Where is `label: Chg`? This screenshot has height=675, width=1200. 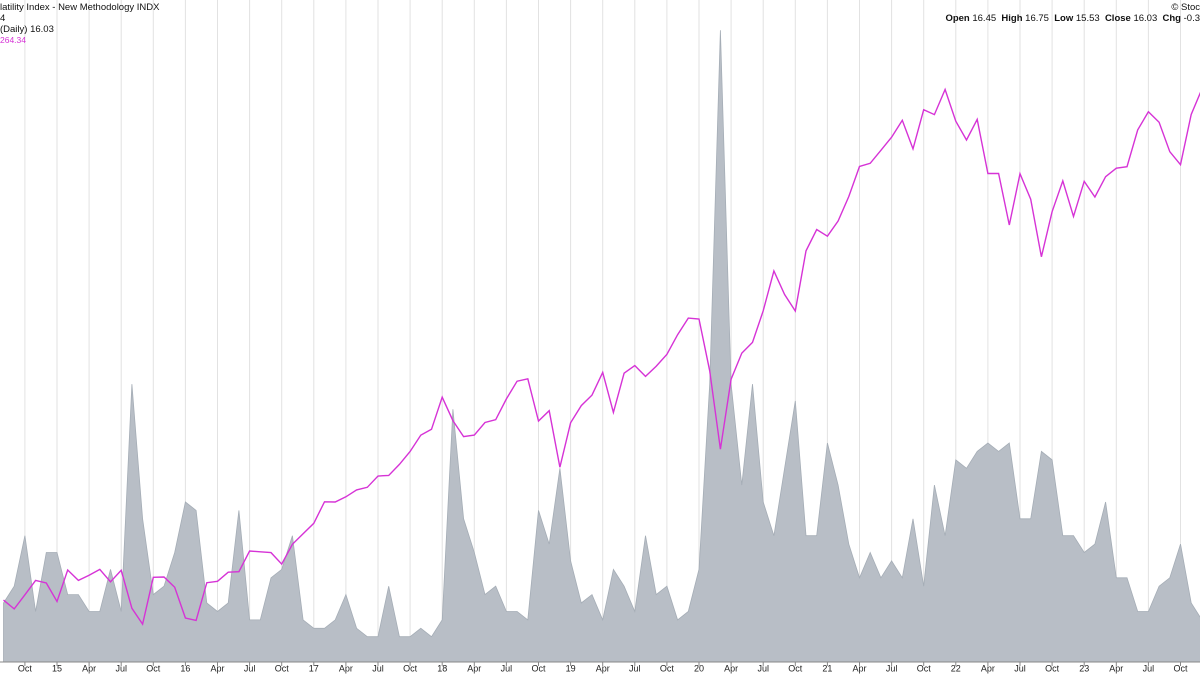
label: Chg is located at coordinates (1171, 18).